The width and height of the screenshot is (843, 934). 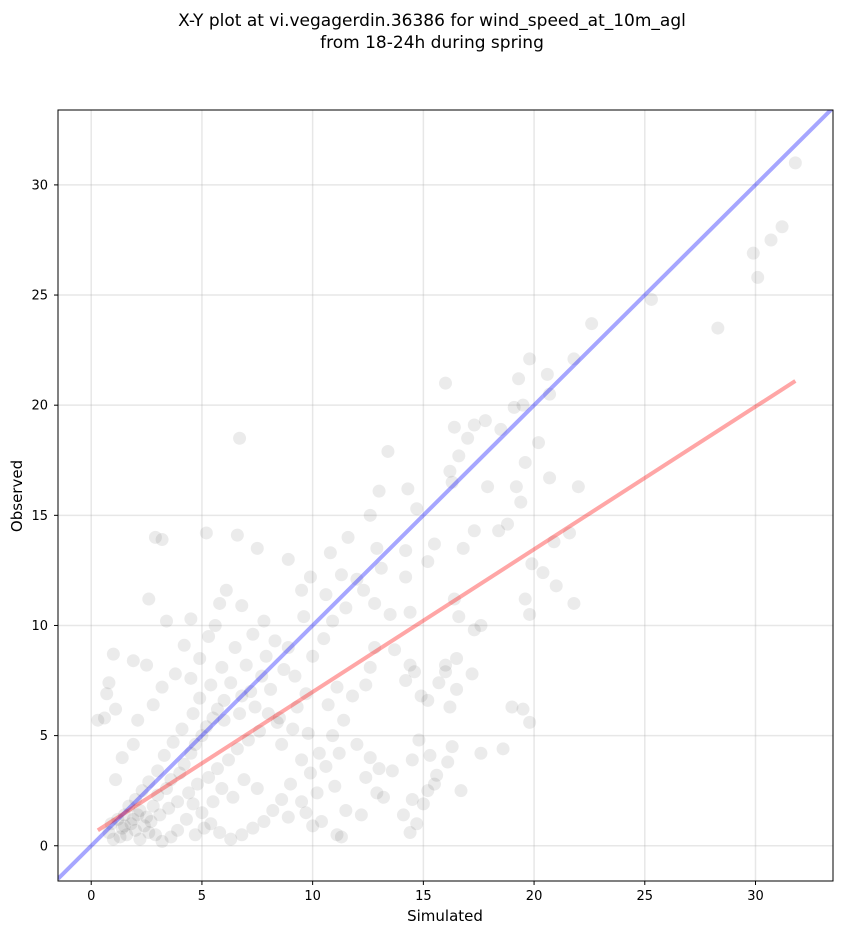 I want to click on y-tick-label: 0, so click(x=44, y=846).